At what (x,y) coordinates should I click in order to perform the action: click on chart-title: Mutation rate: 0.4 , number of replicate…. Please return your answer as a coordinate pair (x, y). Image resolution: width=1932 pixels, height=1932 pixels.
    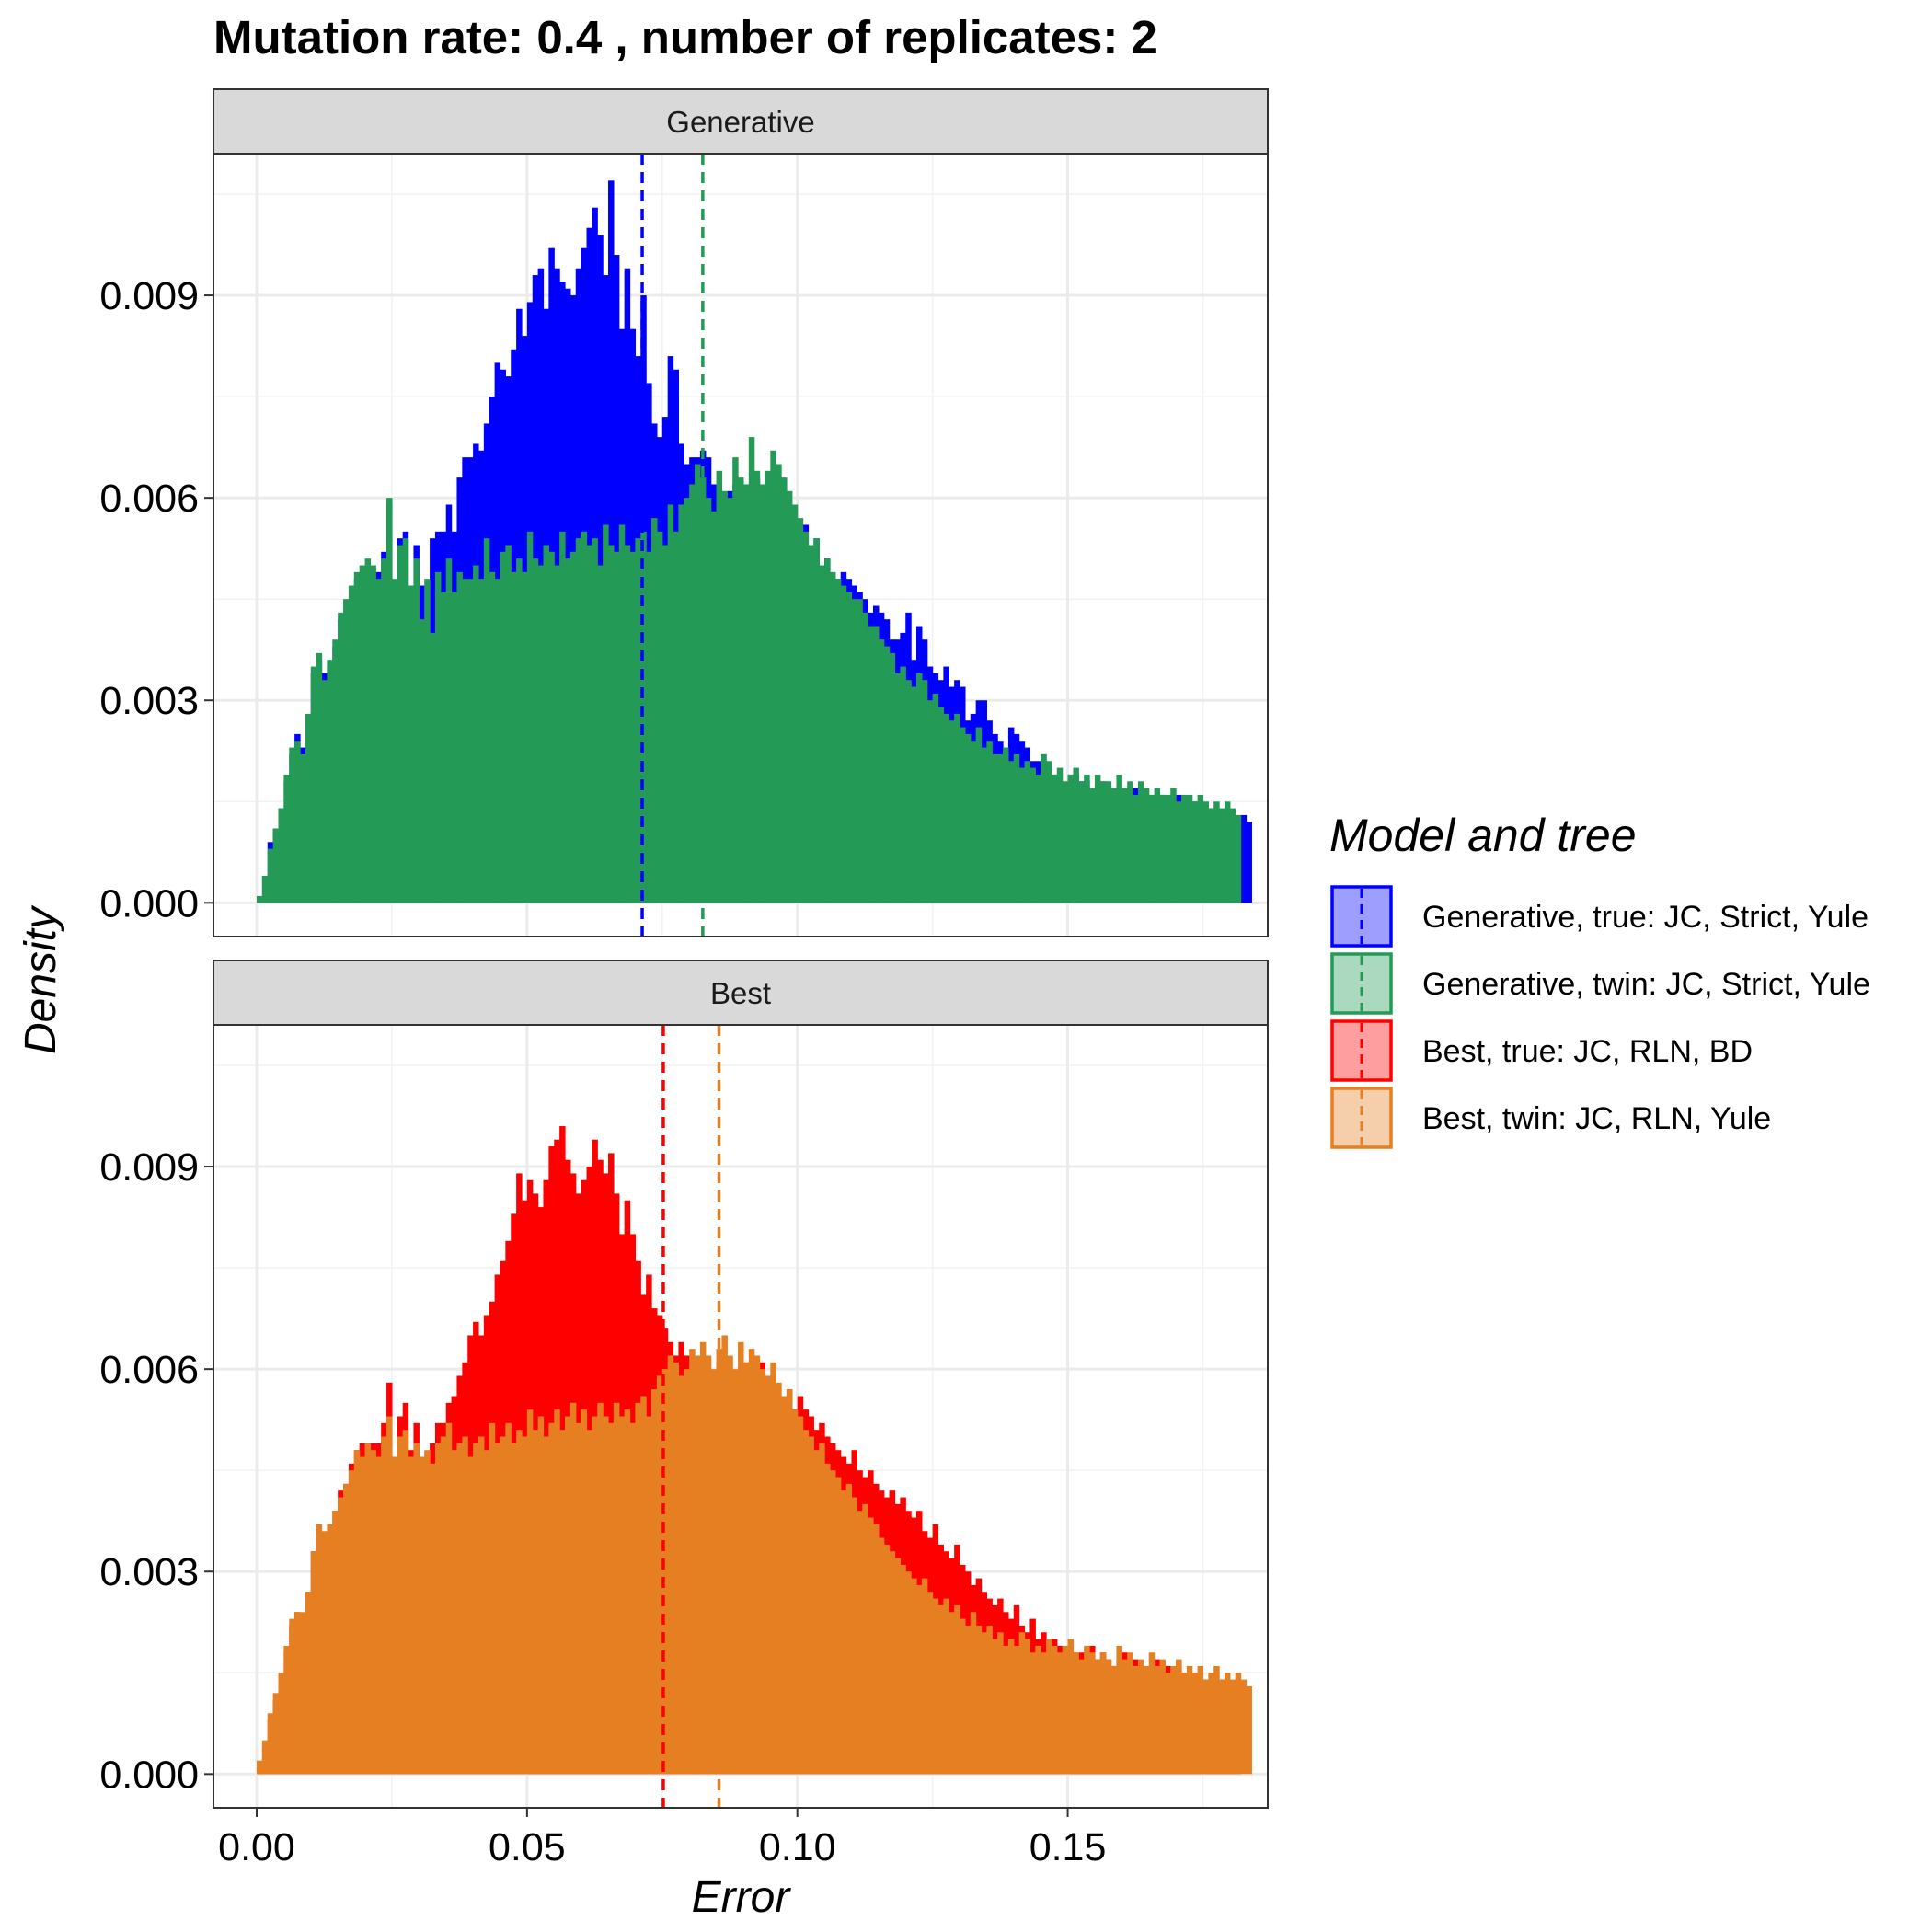
    Looking at the image, I should click on (685, 37).